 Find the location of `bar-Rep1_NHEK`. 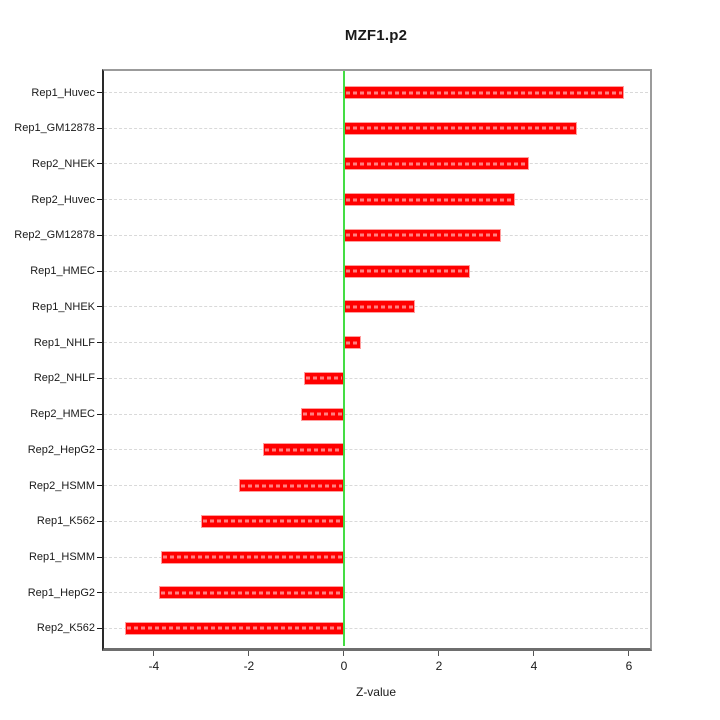

bar-Rep1_NHEK is located at coordinates (379, 307).